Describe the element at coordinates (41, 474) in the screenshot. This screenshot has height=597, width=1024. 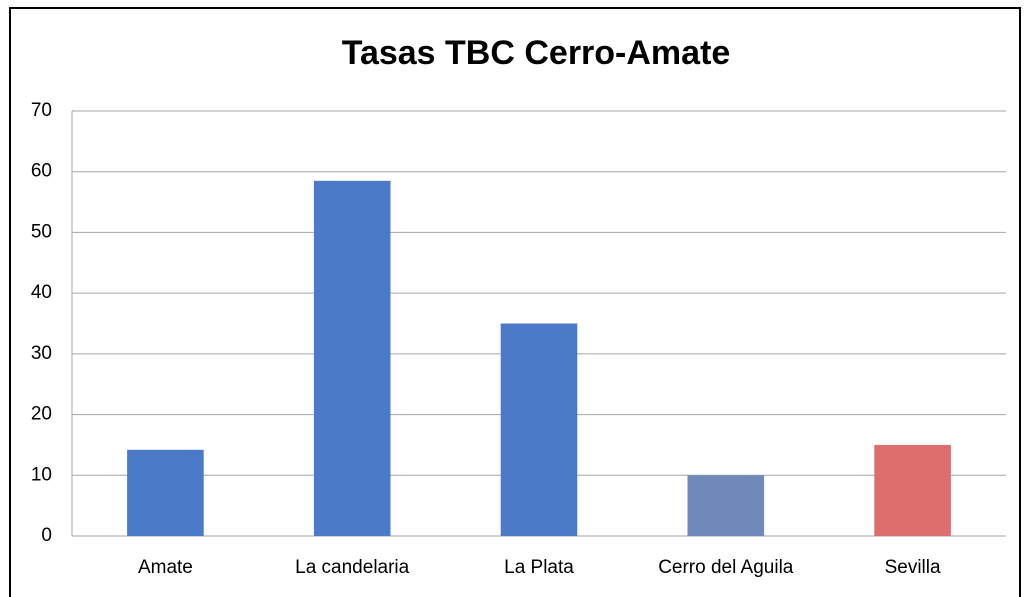
I see `y-tick-label: 10` at that location.